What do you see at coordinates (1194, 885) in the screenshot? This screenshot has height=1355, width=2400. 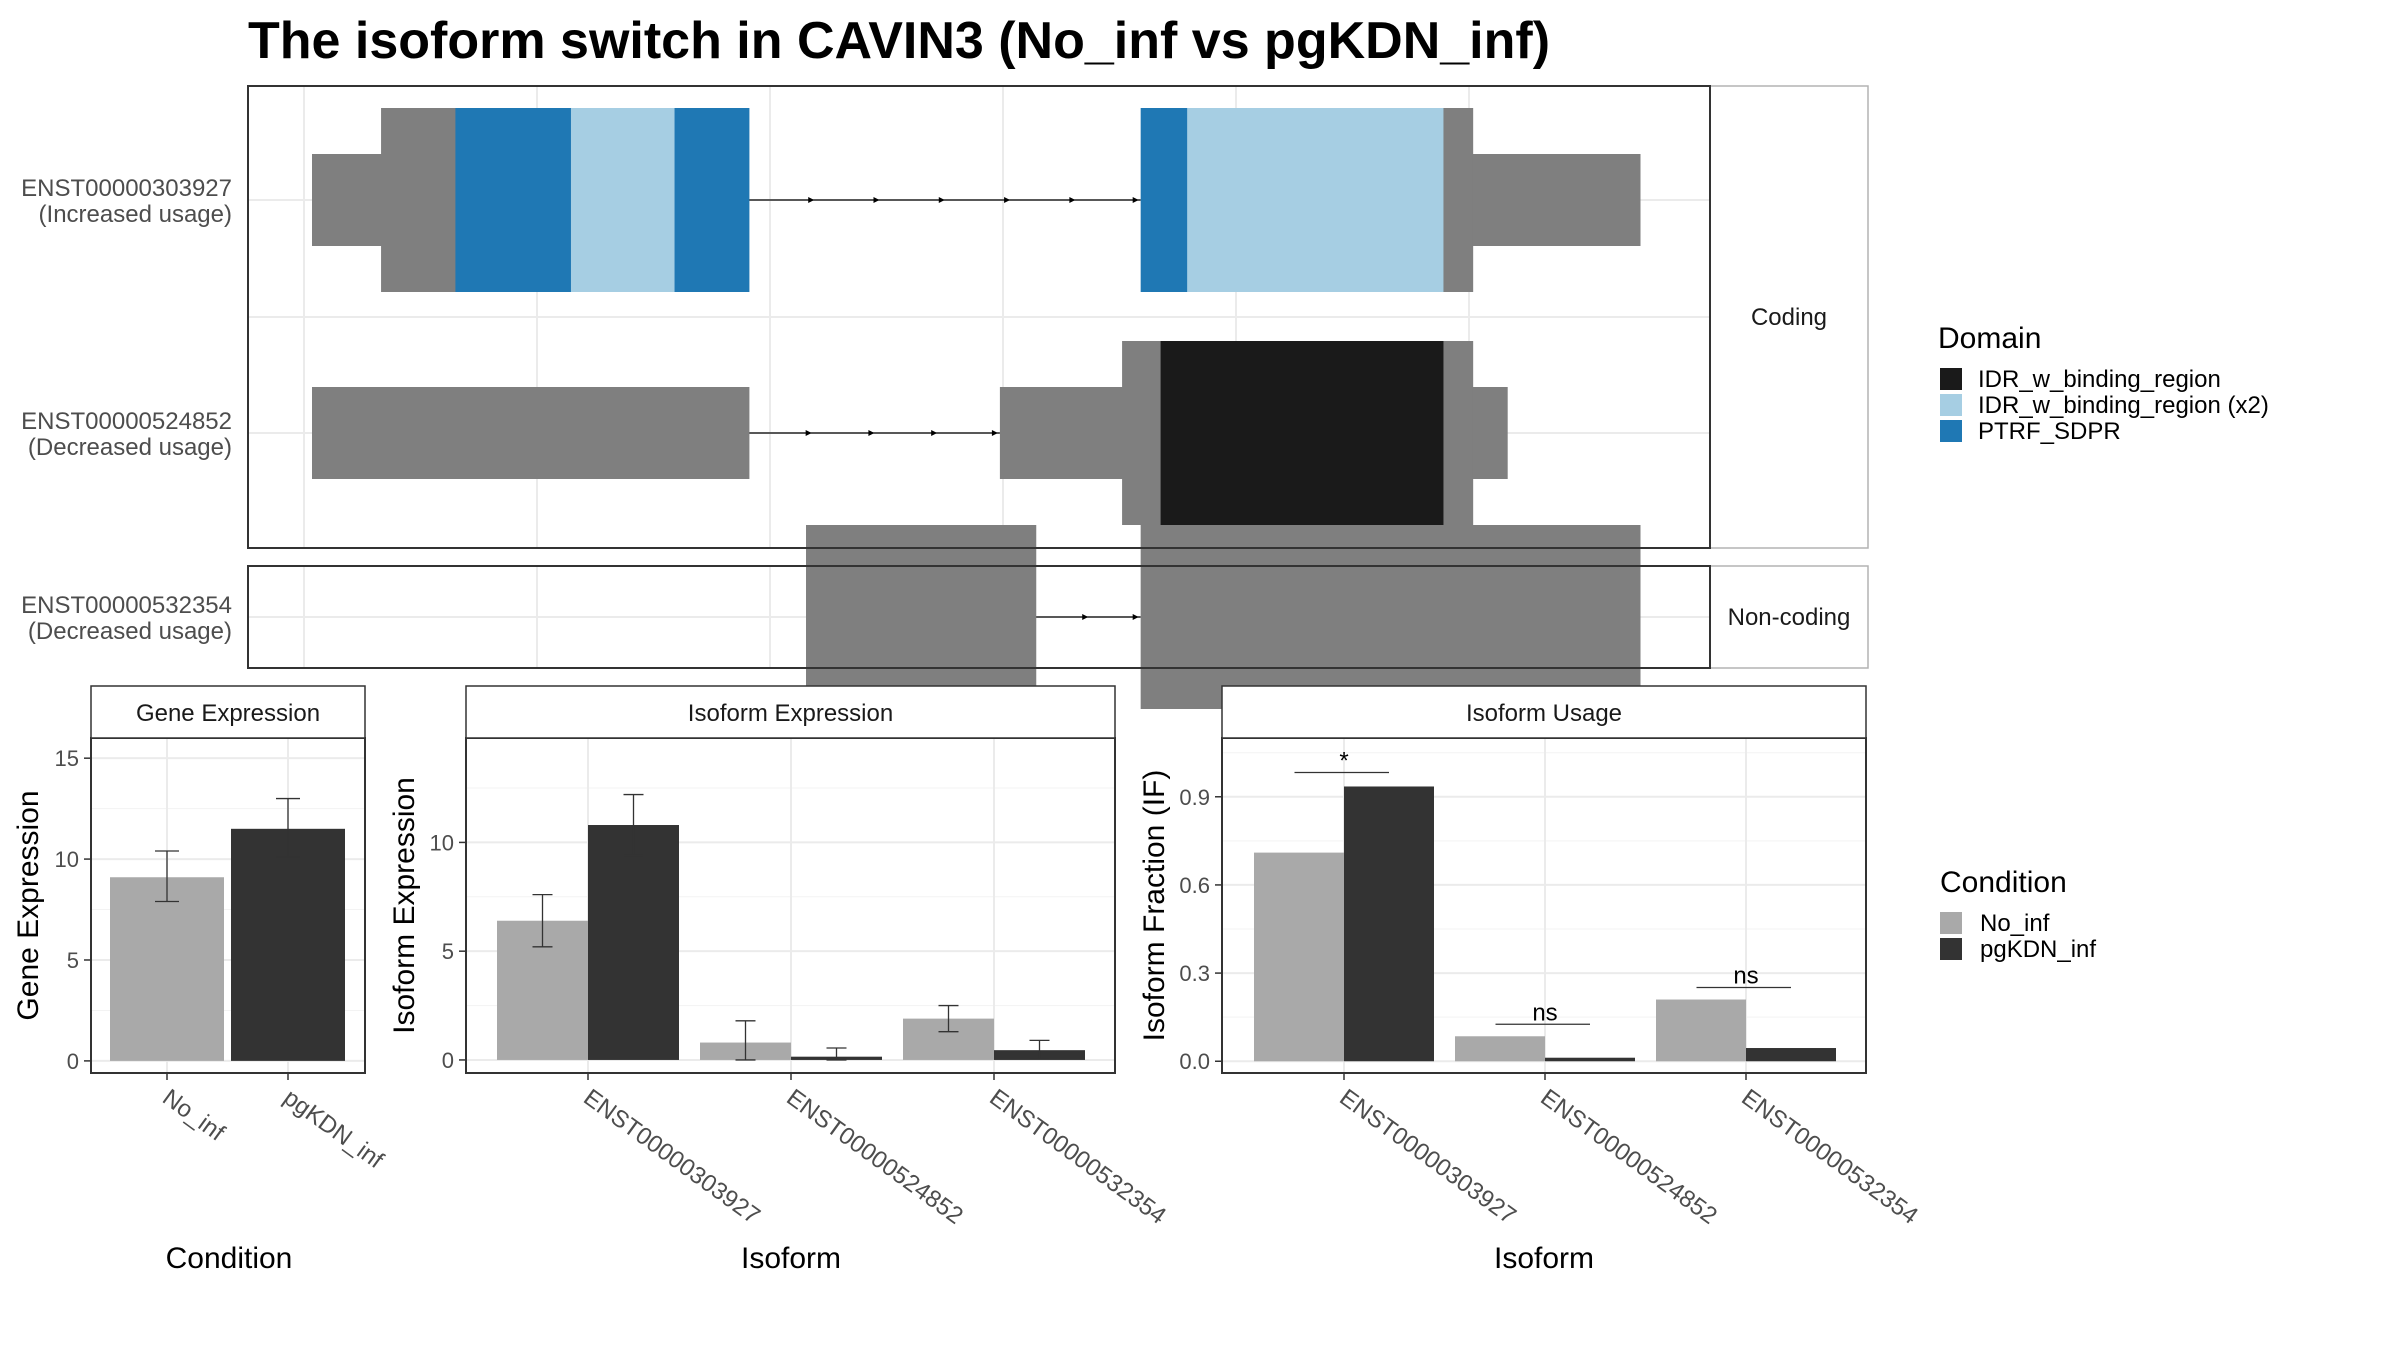 I see `y-tick-label: 0.6` at bounding box center [1194, 885].